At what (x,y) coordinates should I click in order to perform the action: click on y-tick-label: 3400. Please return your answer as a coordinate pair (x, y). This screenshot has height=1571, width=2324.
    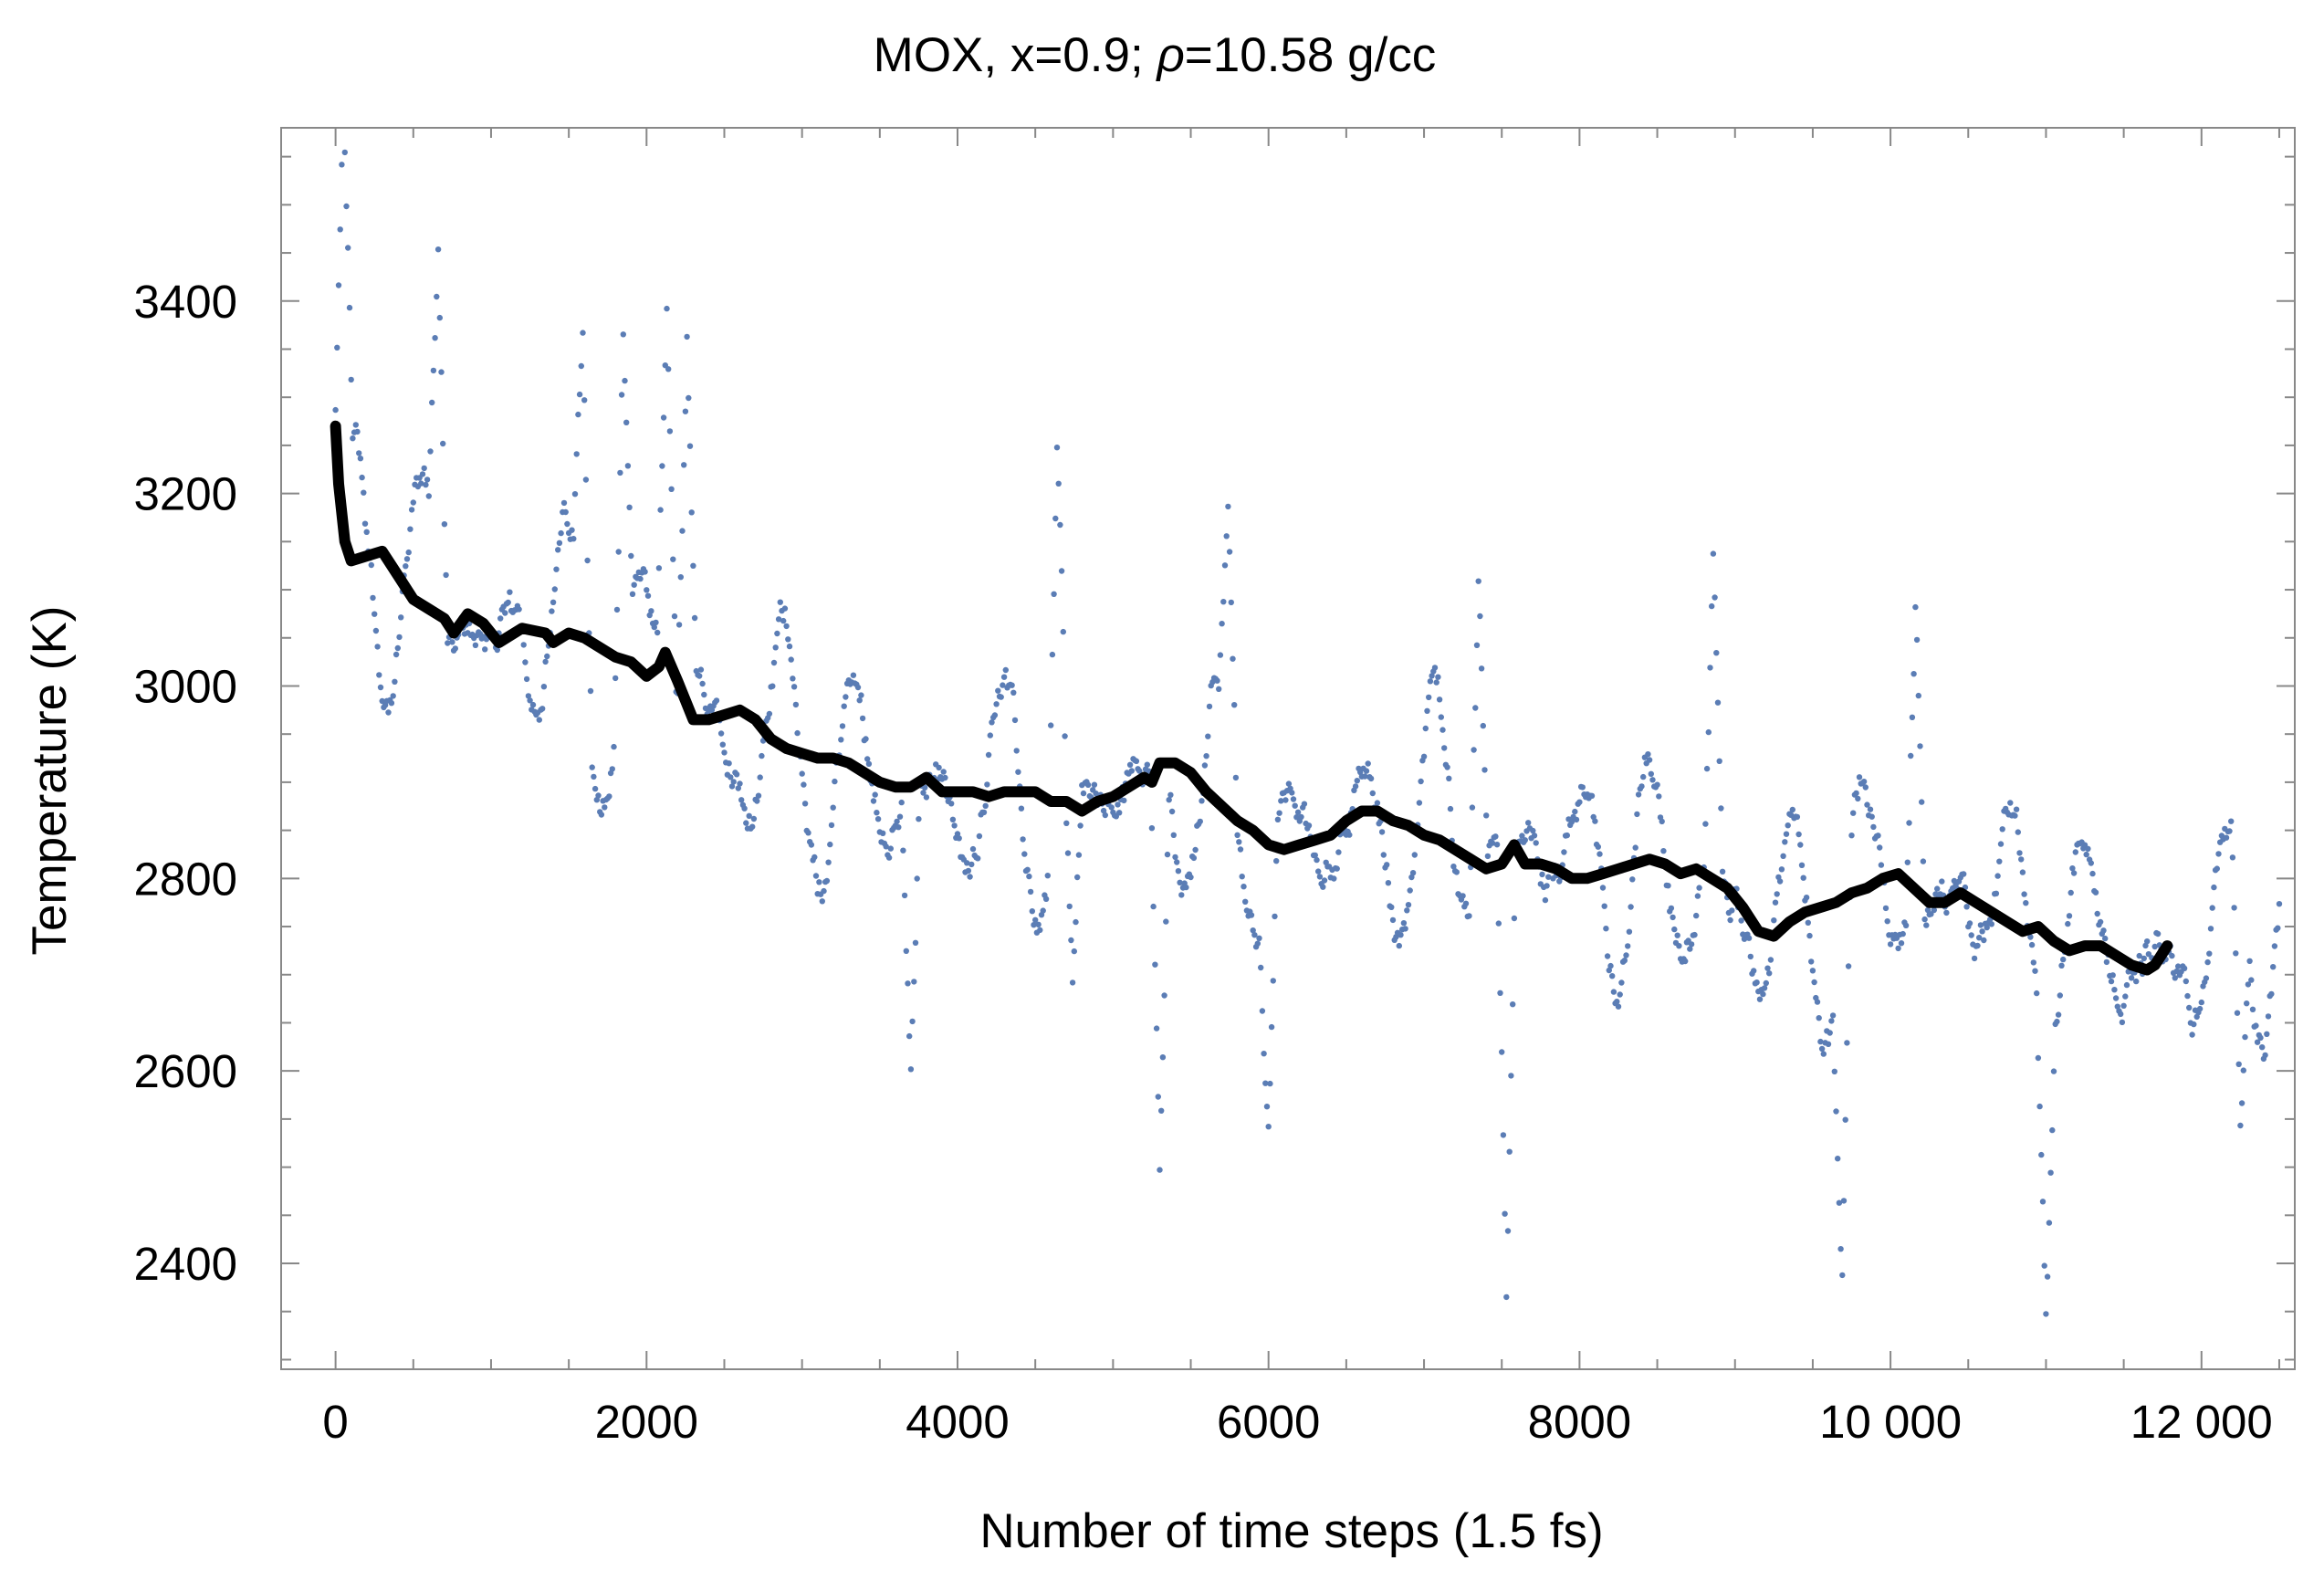
    Looking at the image, I should click on (186, 302).